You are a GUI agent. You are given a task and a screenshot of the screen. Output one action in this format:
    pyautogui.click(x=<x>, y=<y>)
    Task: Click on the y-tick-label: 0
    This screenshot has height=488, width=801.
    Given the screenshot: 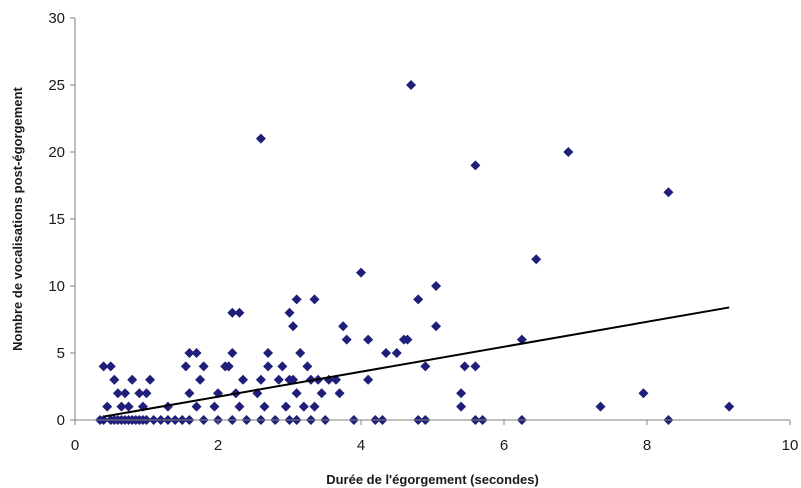 What is the action you would take?
    pyautogui.click(x=61, y=420)
    